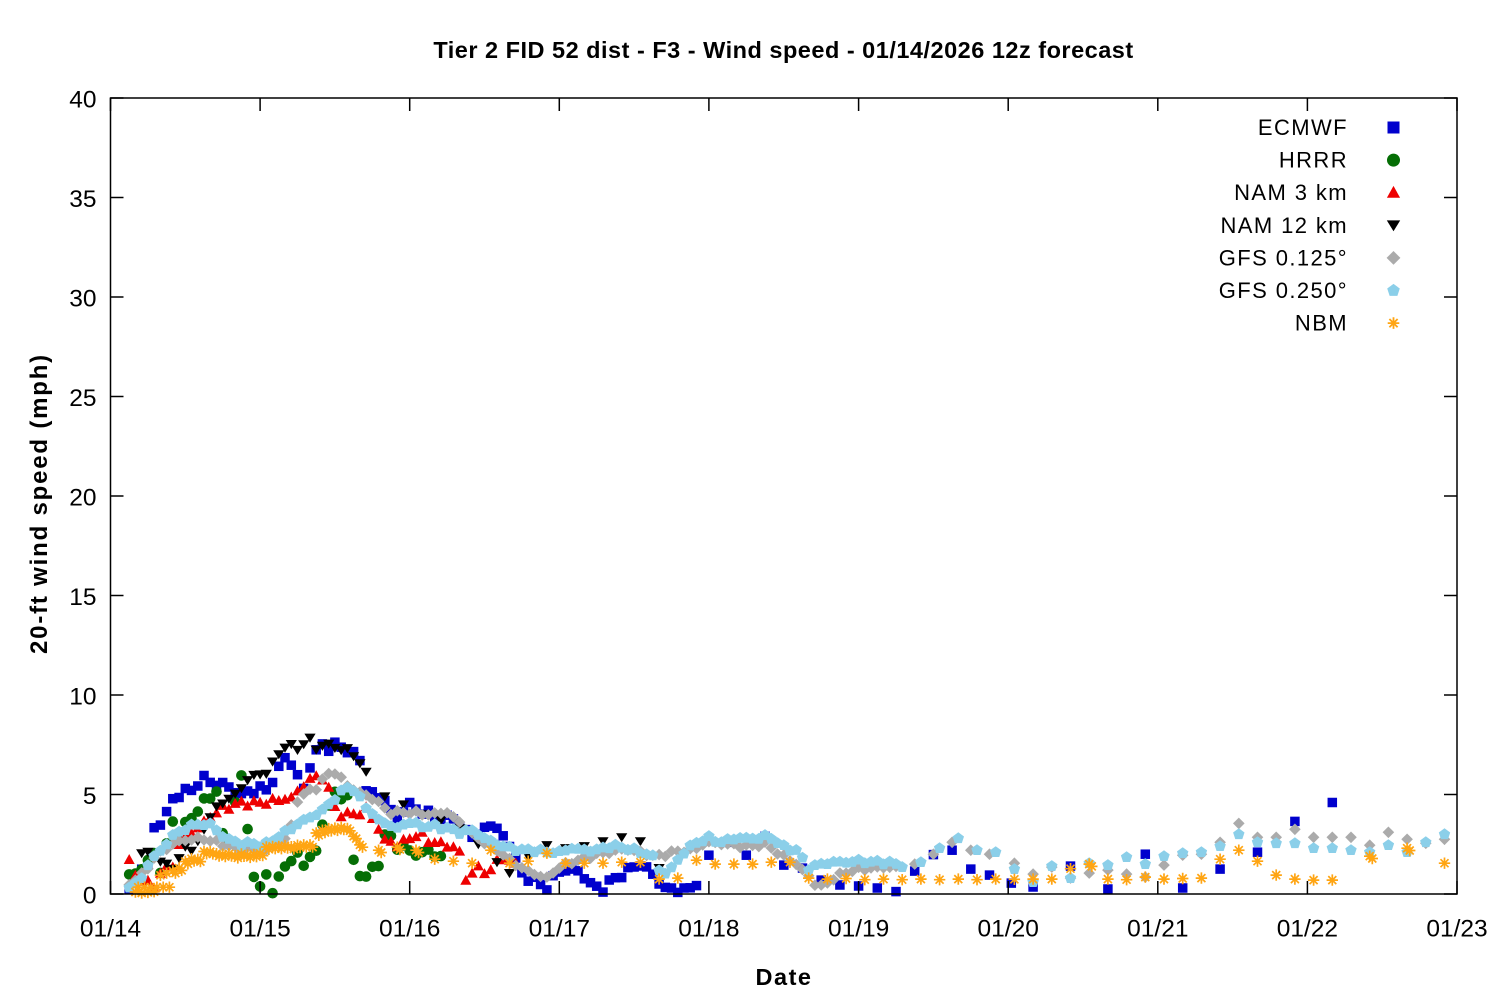 The width and height of the screenshot is (1500, 1005). I want to click on svg-text: 40, so click(82, 100).